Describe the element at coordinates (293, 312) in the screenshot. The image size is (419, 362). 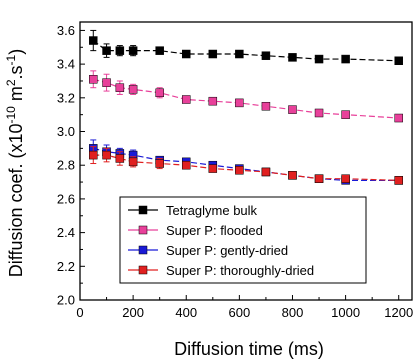
I see `x-tick-label: 800` at that location.